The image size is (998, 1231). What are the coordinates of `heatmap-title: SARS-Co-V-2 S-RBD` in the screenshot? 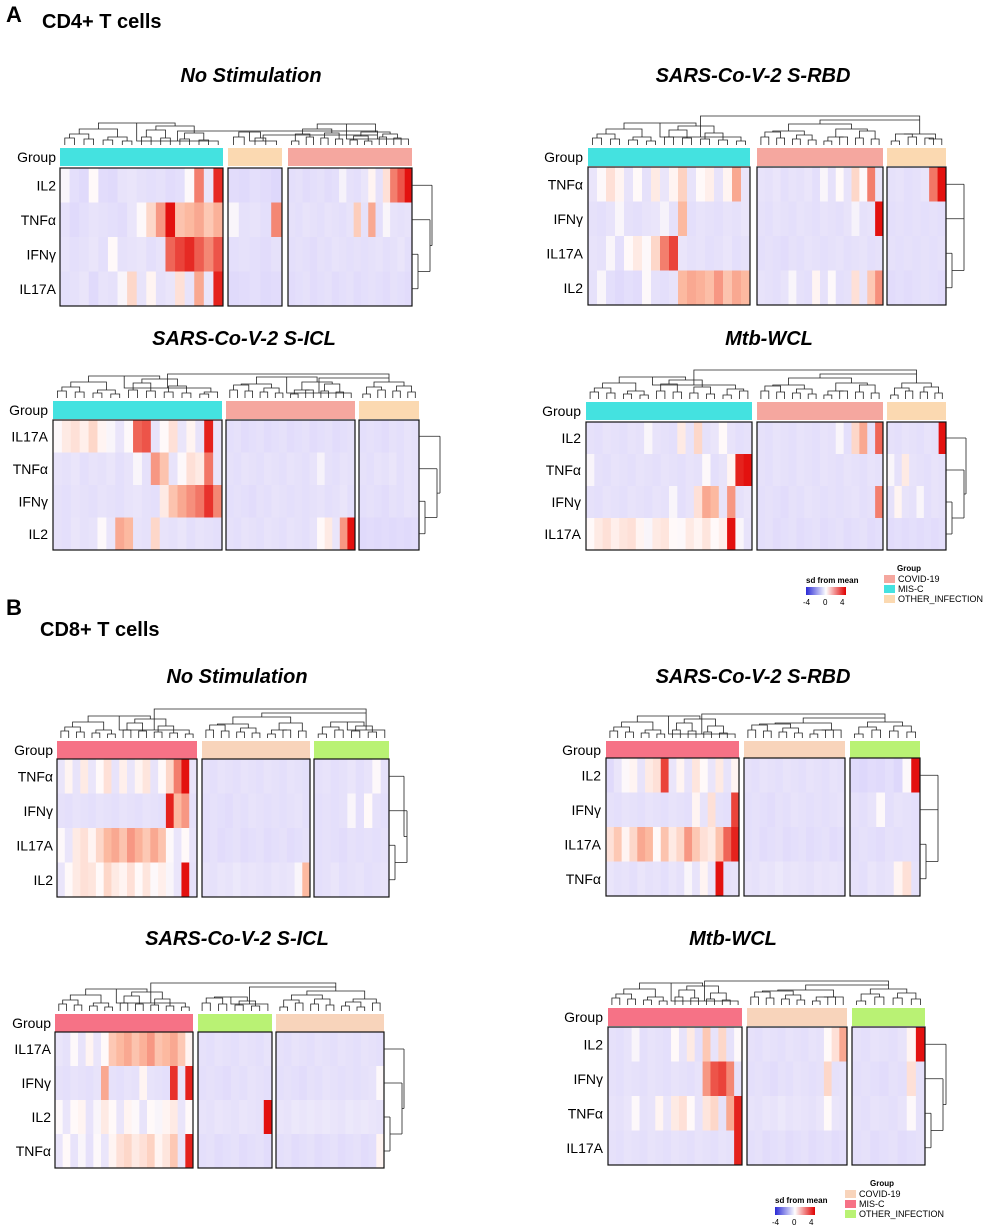 It's located at (753, 76).